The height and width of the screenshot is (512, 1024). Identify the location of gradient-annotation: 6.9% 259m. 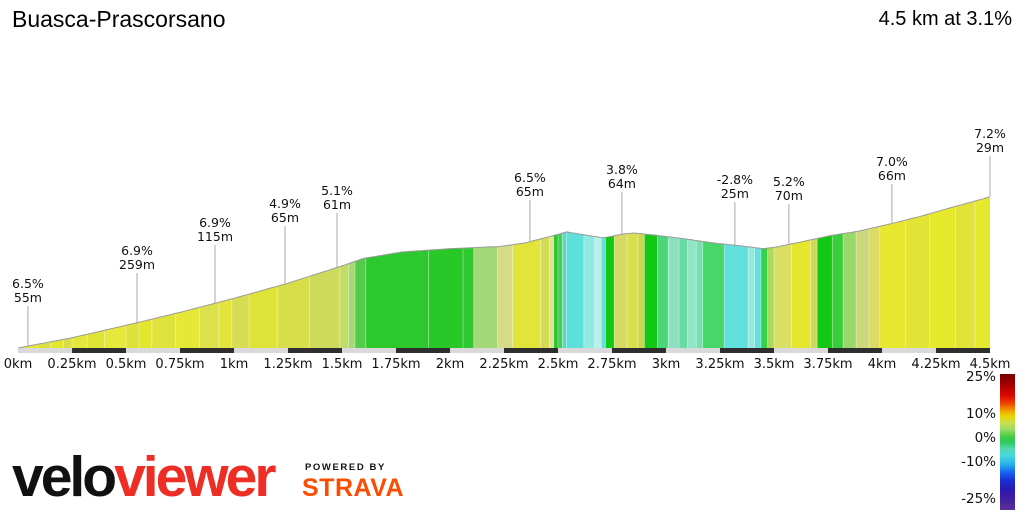
(137, 257).